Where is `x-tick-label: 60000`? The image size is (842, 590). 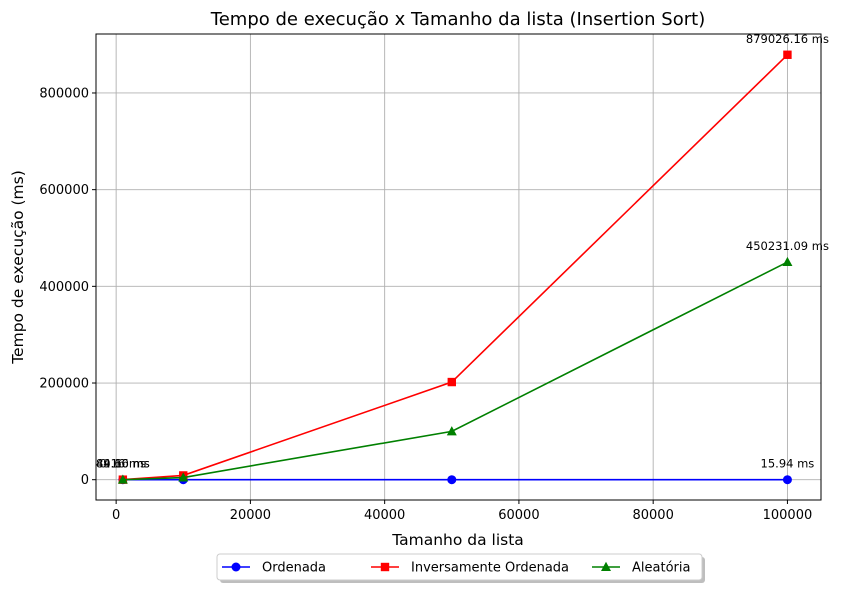 x-tick-label: 60000 is located at coordinates (518, 515).